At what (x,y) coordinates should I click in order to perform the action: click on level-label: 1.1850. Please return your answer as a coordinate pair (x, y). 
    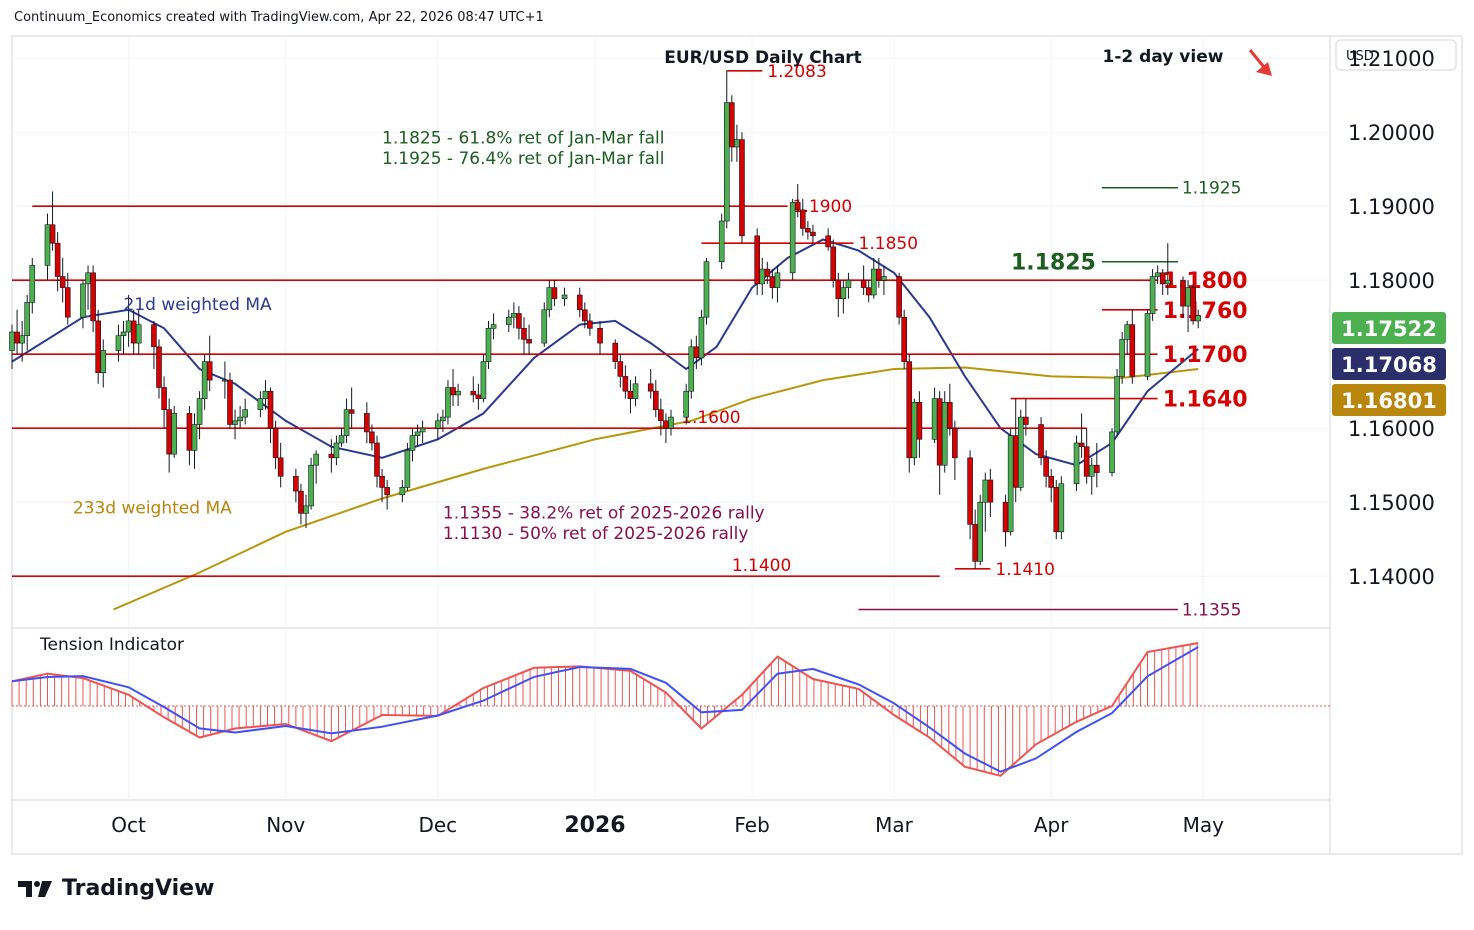
    Looking at the image, I should click on (888, 244).